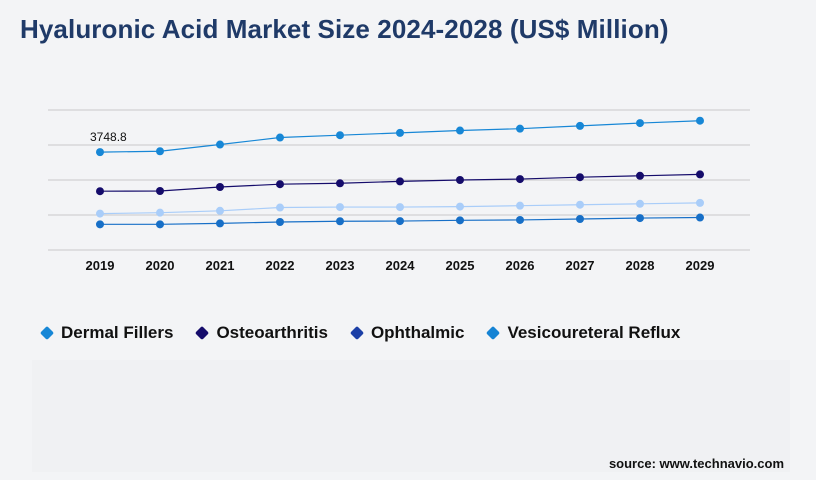  What do you see at coordinates (520, 265) in the screenshot?
I see `x-tick-label: 2026` at bounding box center [520, 265].